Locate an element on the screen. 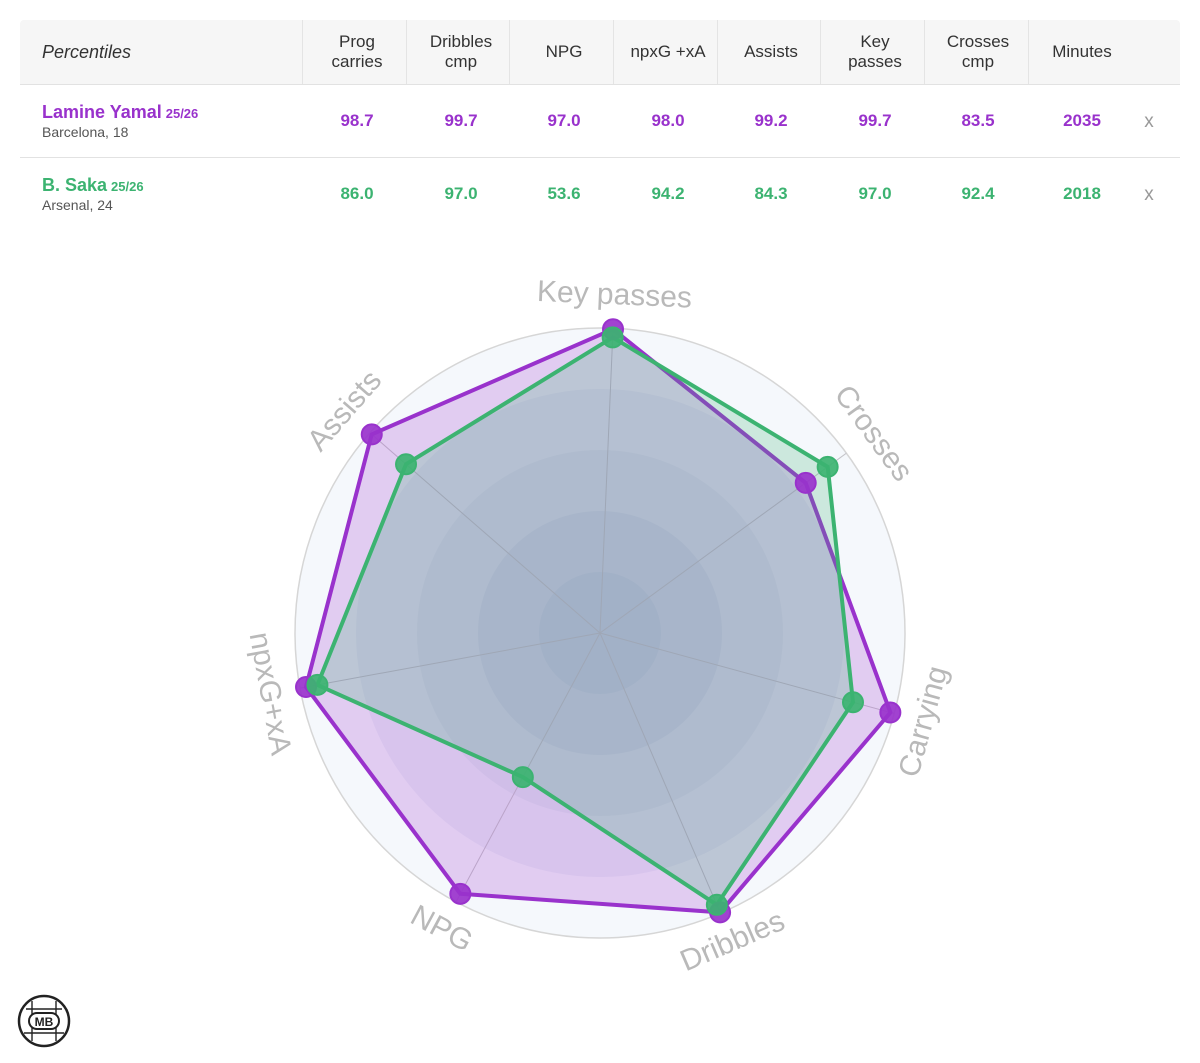  column-header-crosses-cmp: Crosses cmp is located at coordinates (978, 51).